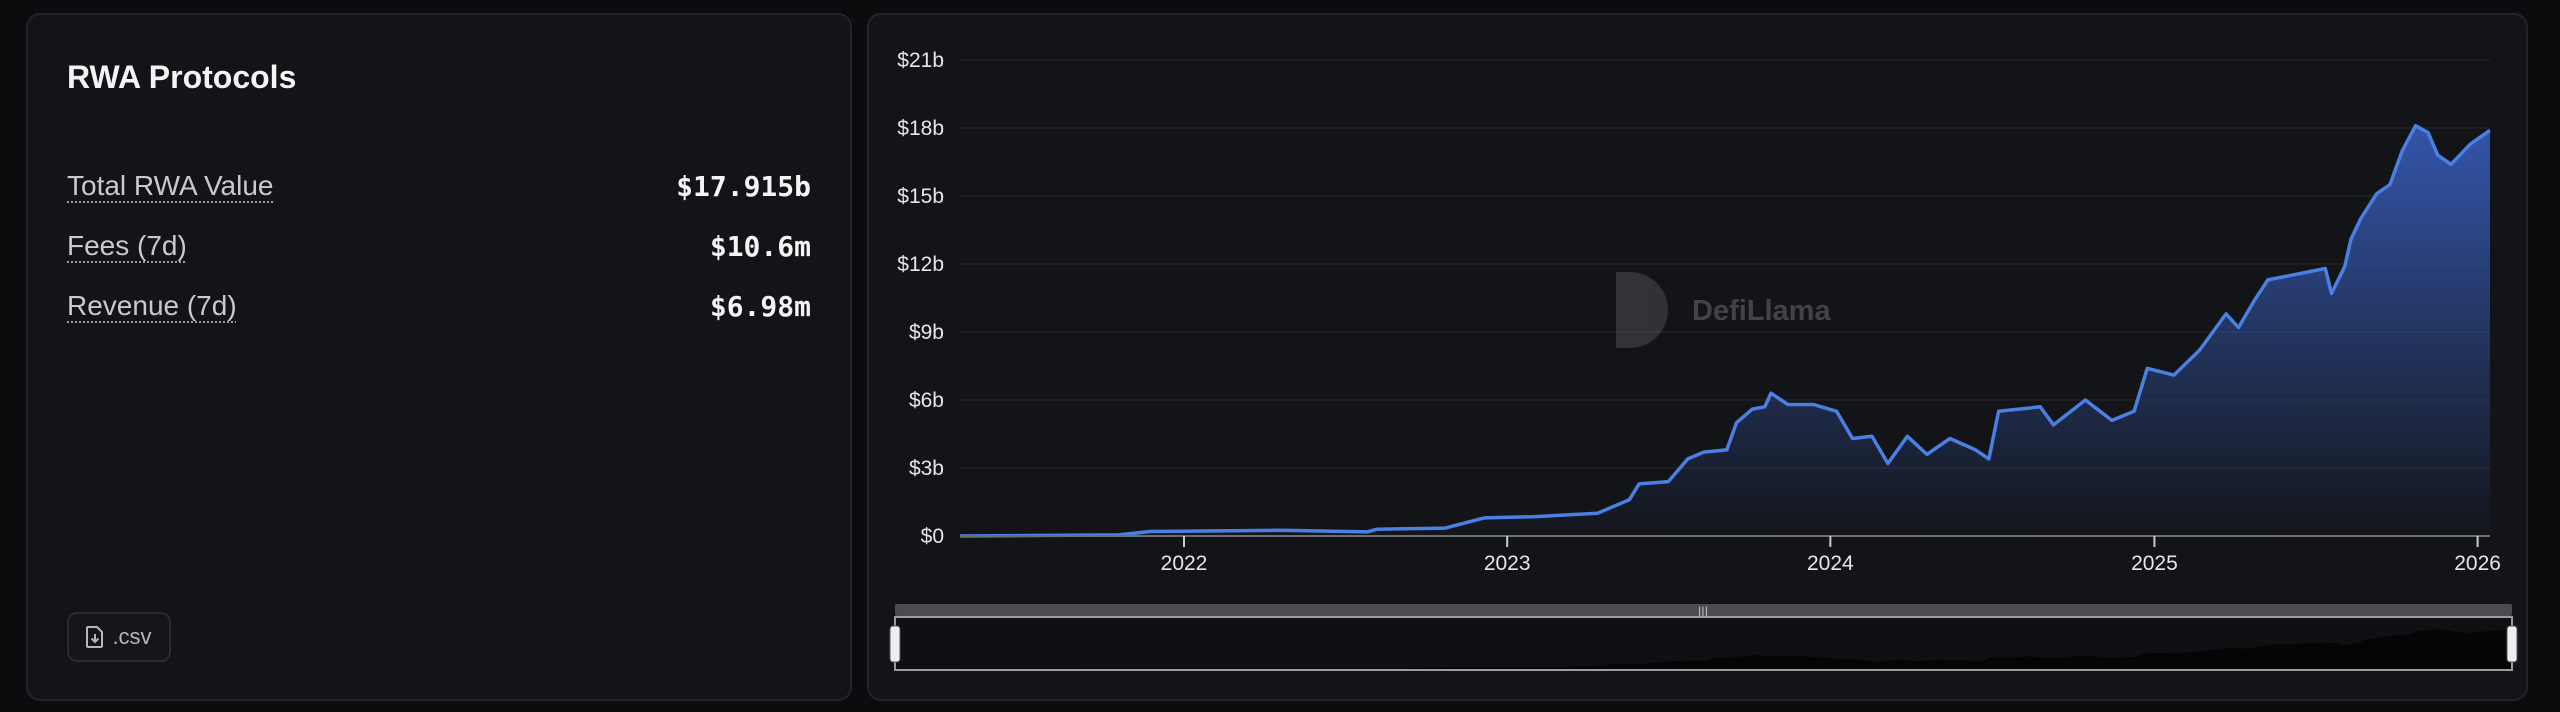 This screenshot has height=712, width=2560. What do you see at coordinates (743, 186) in the screenshot?
I see `metric-value: $17.915b` at bounding box center [743, 186].